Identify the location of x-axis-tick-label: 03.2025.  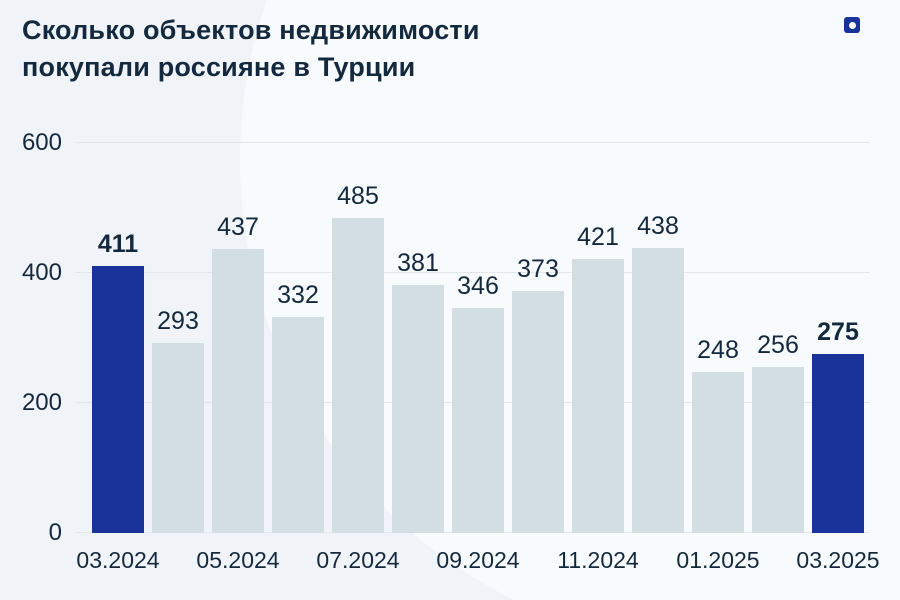
(838, 560).